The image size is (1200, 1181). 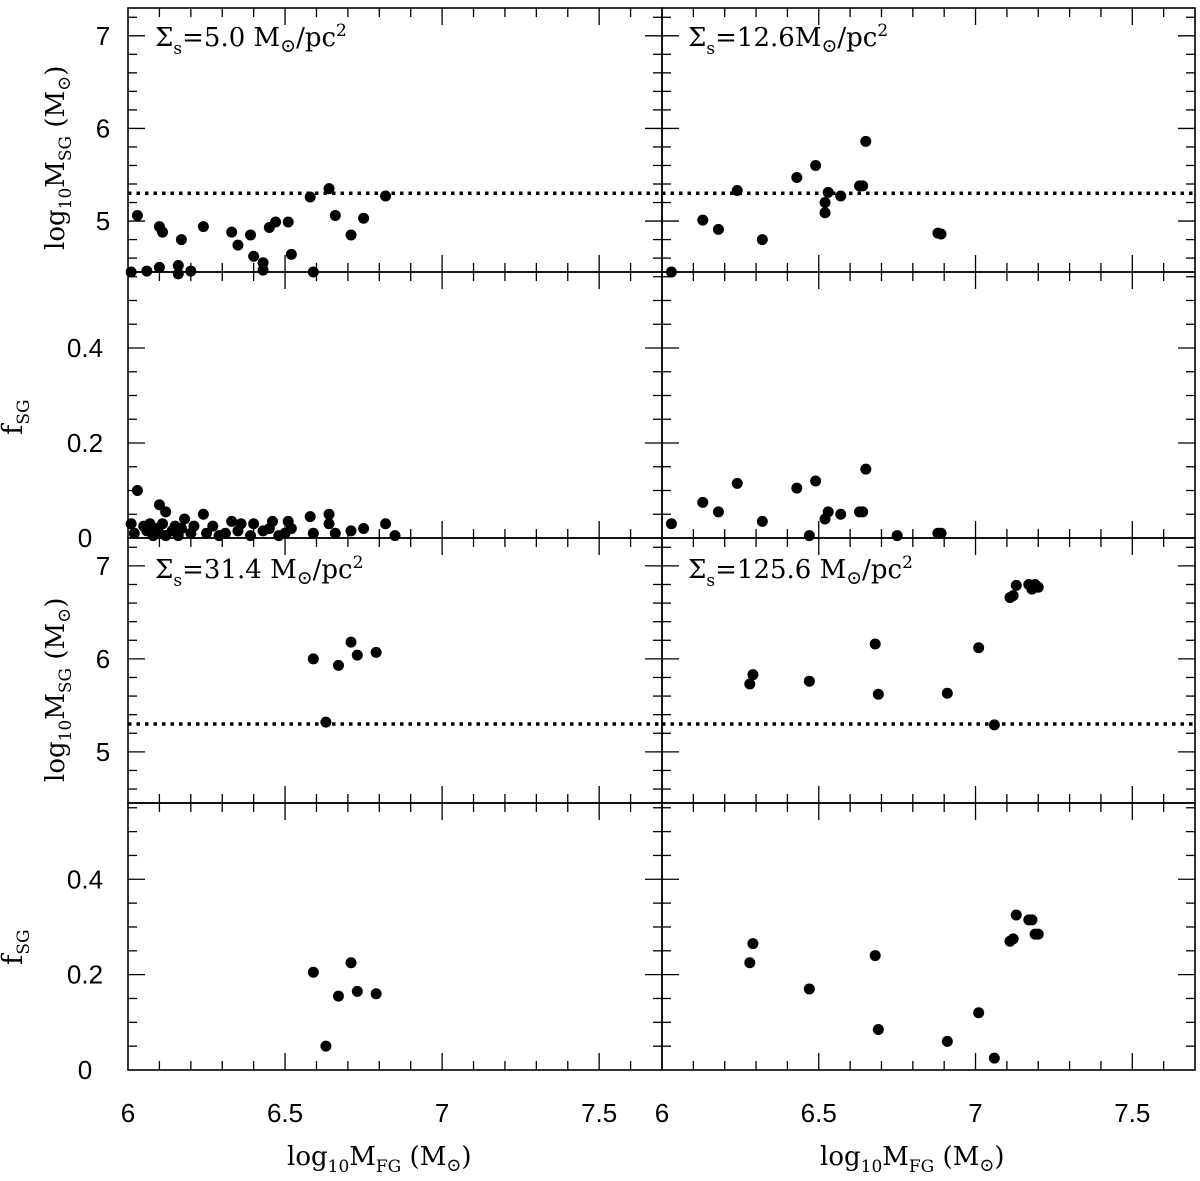 I want to click on y-tick-label: 5, so click(x=103, y=752).